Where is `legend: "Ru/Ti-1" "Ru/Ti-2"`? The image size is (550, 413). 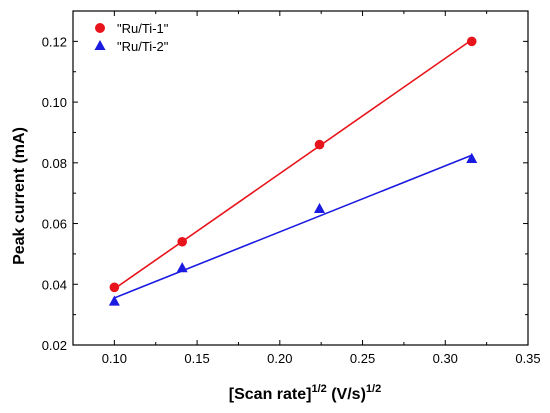
legend: "Ru/Ti-1" "Ru/Ti-2" is located at coordinates (131, 37).